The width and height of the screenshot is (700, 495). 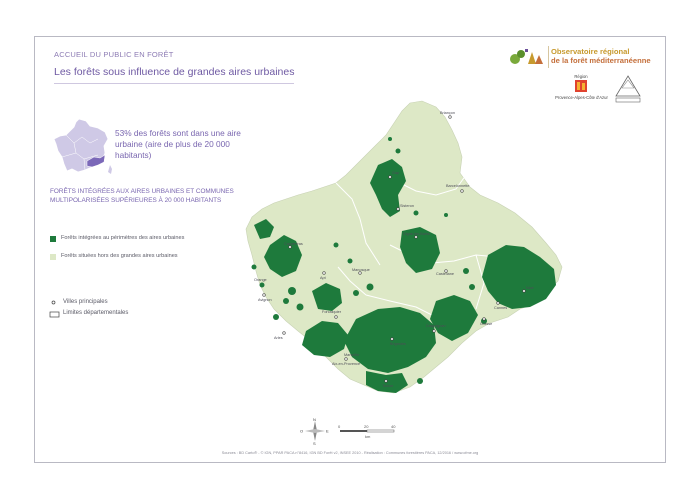 What do you see at coordinates (346, 364) in the screenshot?
I see `city-label-aix: Aix-en-Provence` at bounding box center [346, 364].